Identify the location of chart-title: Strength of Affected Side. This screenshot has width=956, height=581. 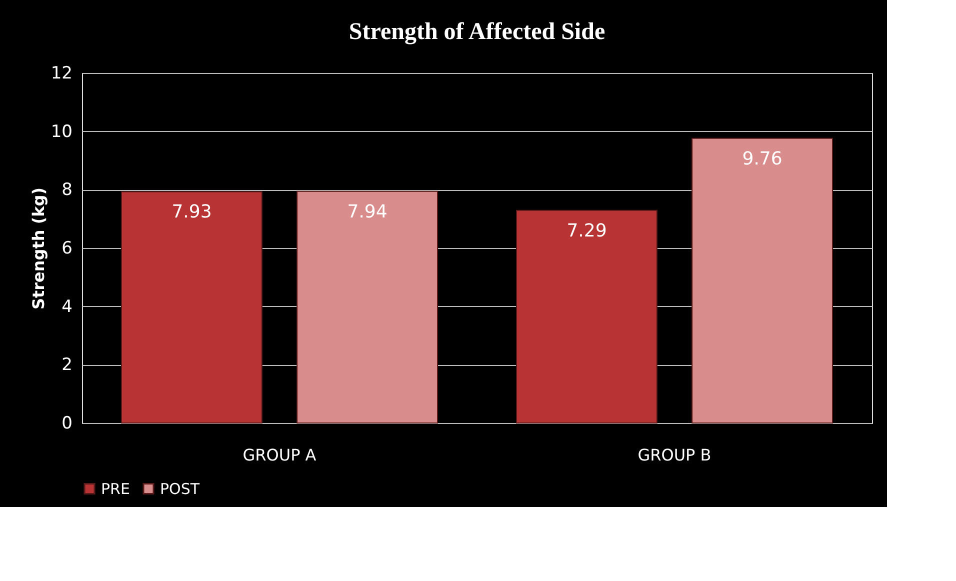
(477, 32).